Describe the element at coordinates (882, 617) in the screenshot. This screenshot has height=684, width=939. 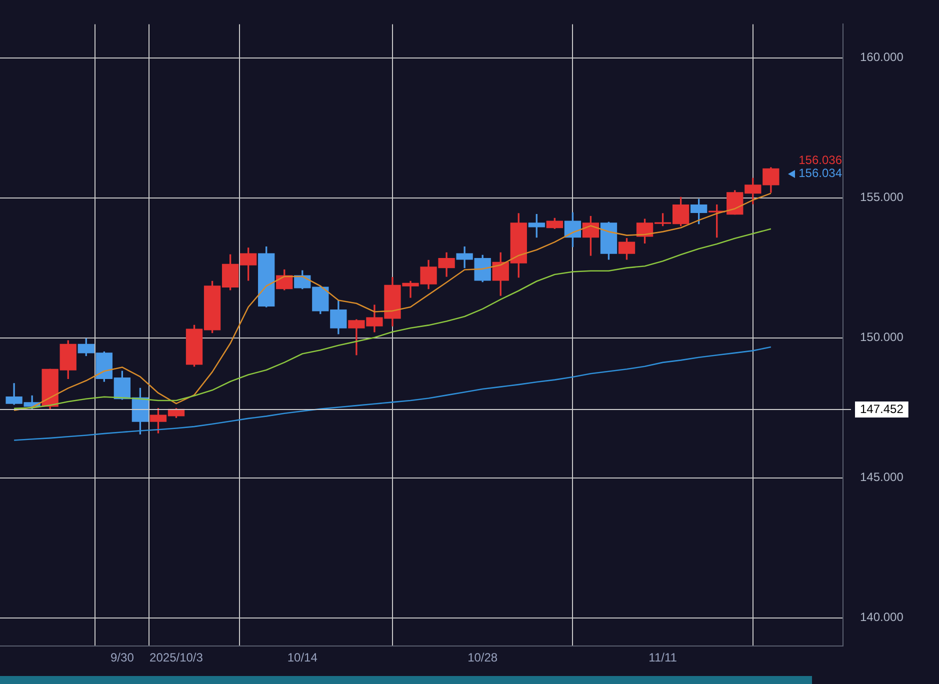
I see `y-tick-label: 140.000` at that location.